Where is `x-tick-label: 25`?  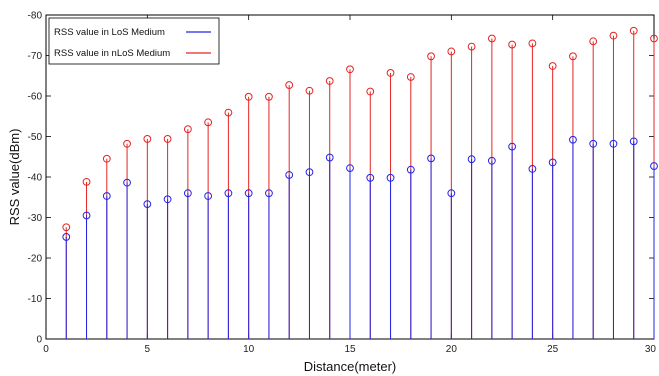
x-tick-label: 25 is located at coordinates (553, 349).